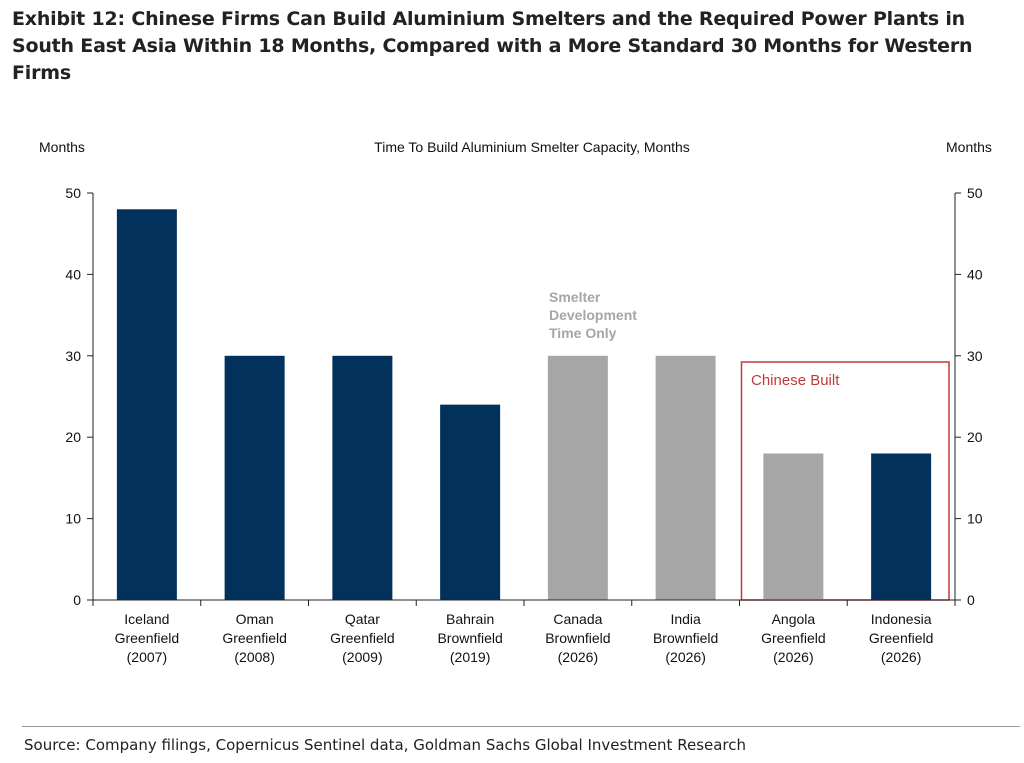 The image size is (1024, 763). What do you see at coordinates (685, 477) in the screenshot?
I see `bar-india` at bounding box center [685, 477].